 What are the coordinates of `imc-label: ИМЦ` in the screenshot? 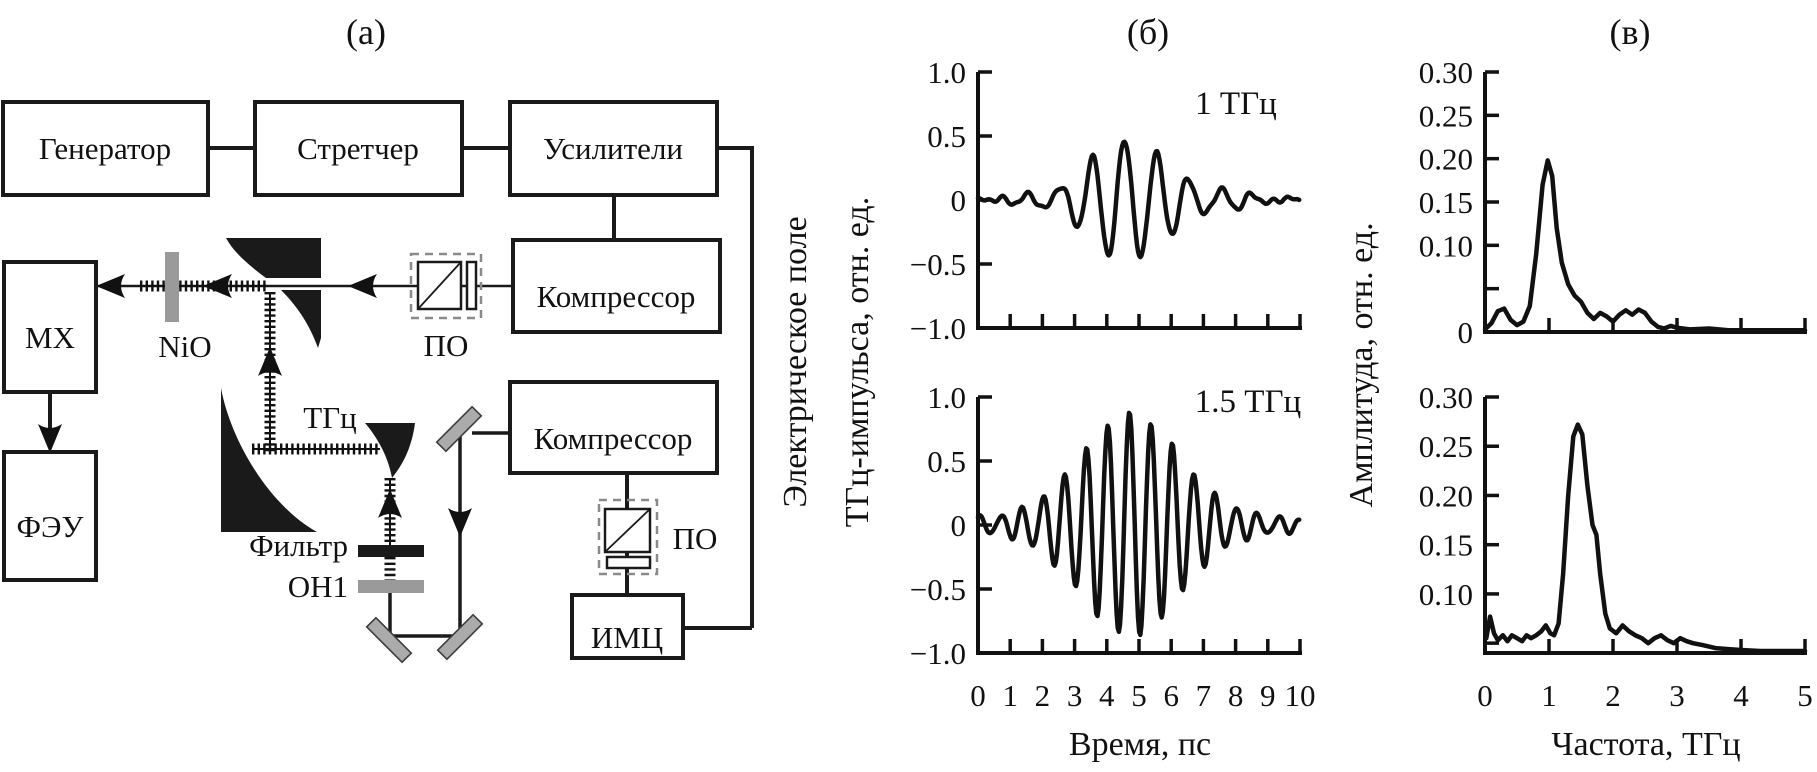 It's located at (627, 637).